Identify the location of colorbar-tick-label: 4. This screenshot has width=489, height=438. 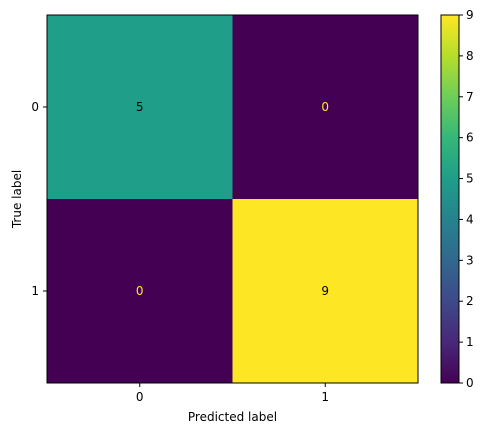
(470, 219).